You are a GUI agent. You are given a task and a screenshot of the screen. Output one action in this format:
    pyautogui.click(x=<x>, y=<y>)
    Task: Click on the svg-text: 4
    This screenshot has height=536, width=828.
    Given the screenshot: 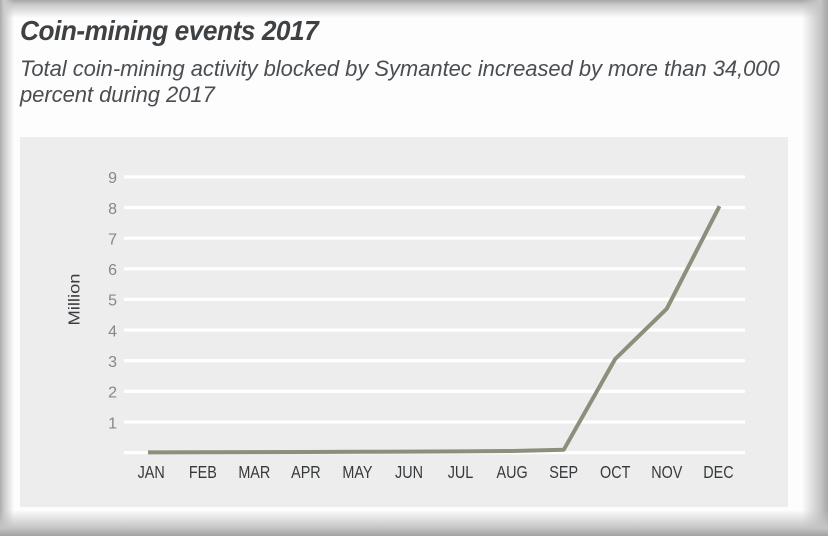 What is the action you would take?
    pyautogui.click(x=112, y=331)
    